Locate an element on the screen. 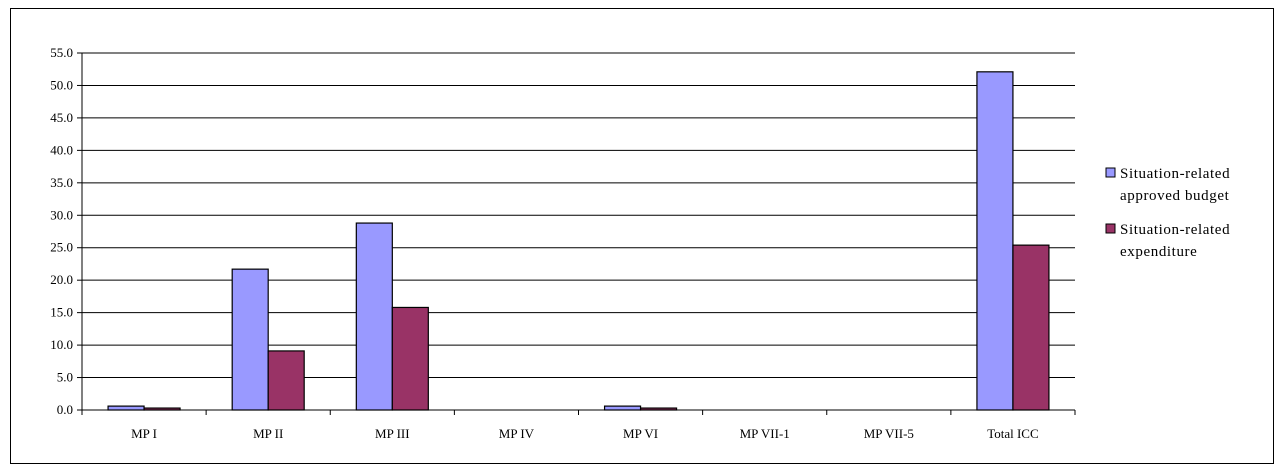 The height and width of the screenshot is (471, 1282). x-tick-label: MP IV is located at coordinates (517, 433).